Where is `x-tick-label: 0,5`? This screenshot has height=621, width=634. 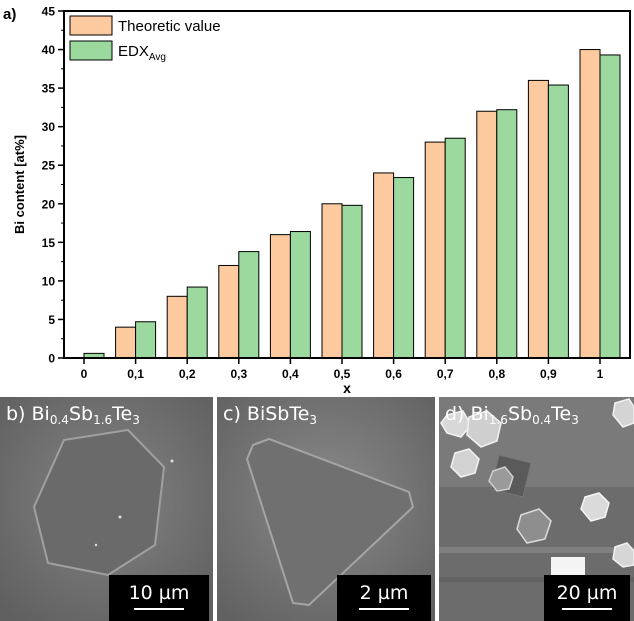
x-tick-label: 0,5 is located at coordinates (342, 374).